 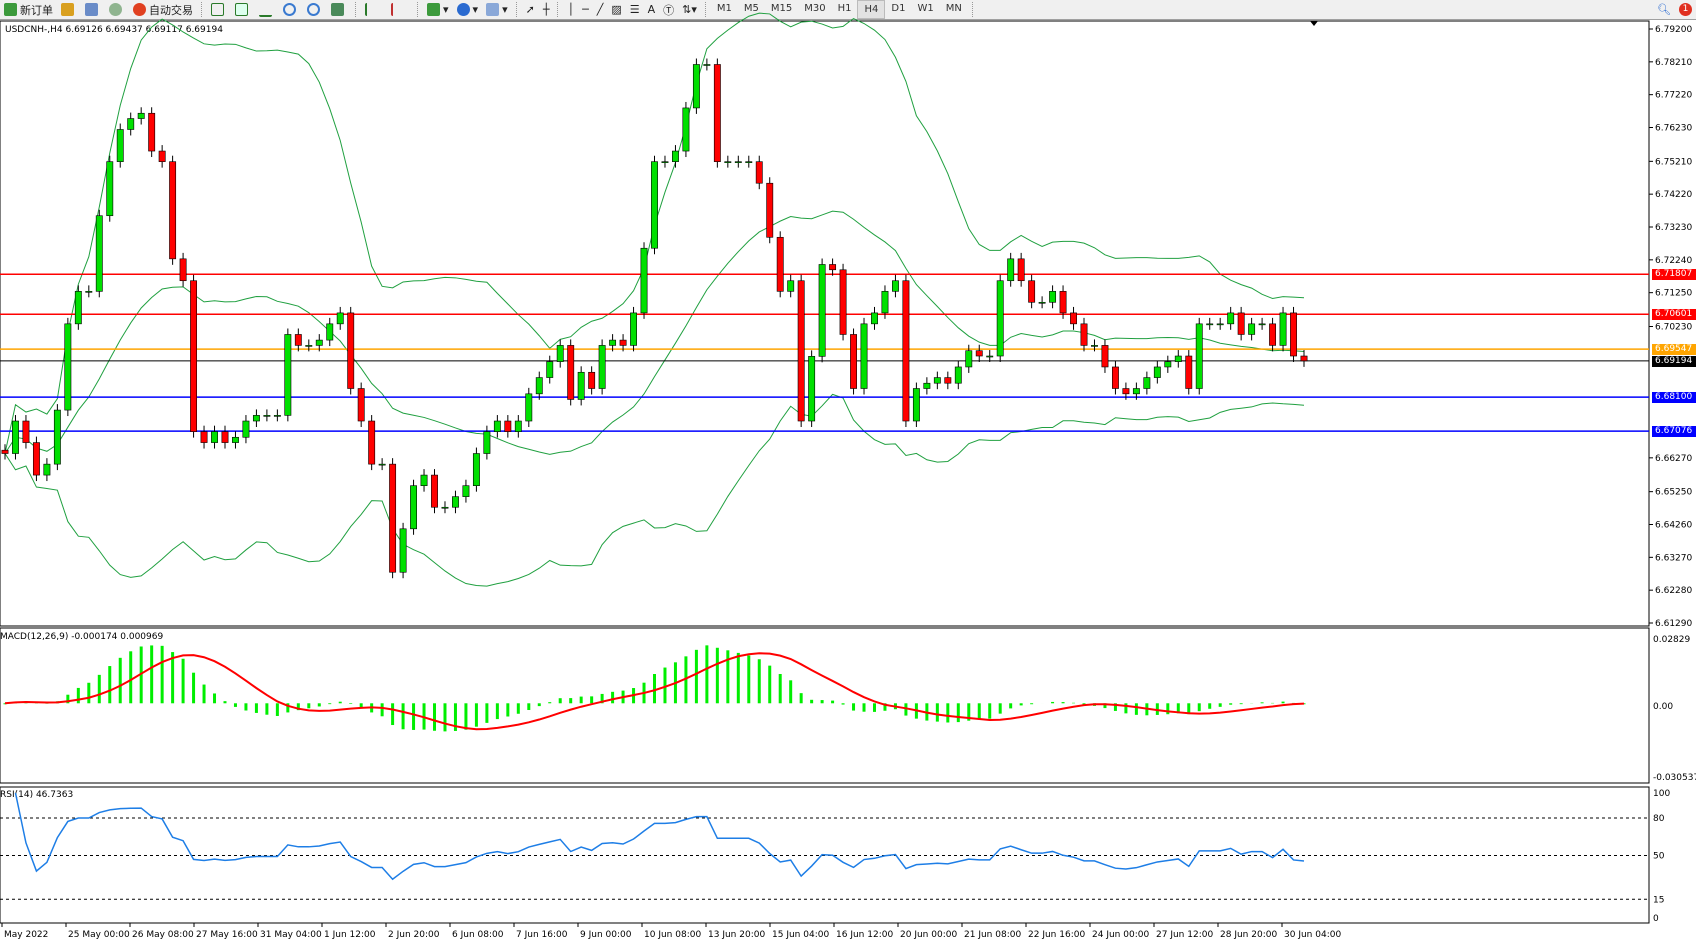 I want to click on text-label-tool: Ⓣ, so click(x=668, y=9).